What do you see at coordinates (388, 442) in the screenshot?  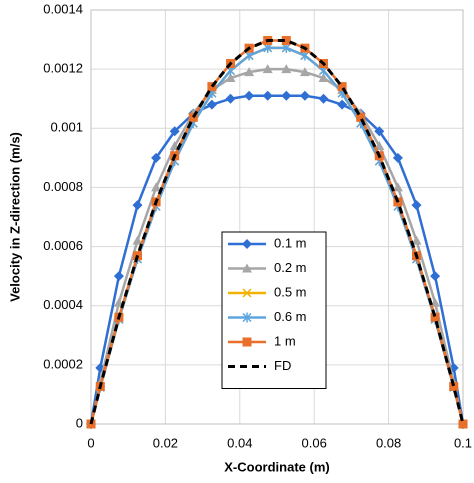 I see `x-tick-label: 0.08` at bounding box center [388, 442].